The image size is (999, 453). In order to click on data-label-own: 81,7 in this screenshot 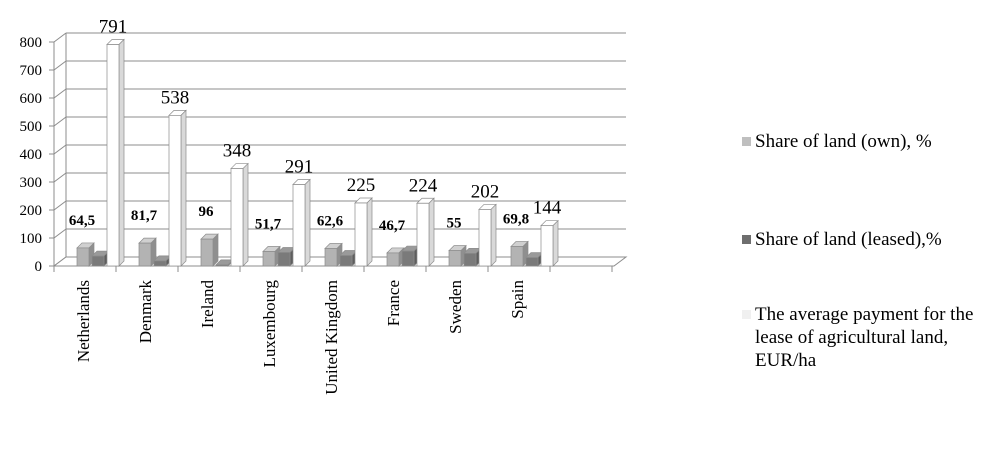, I will do `click(144, 216)`.